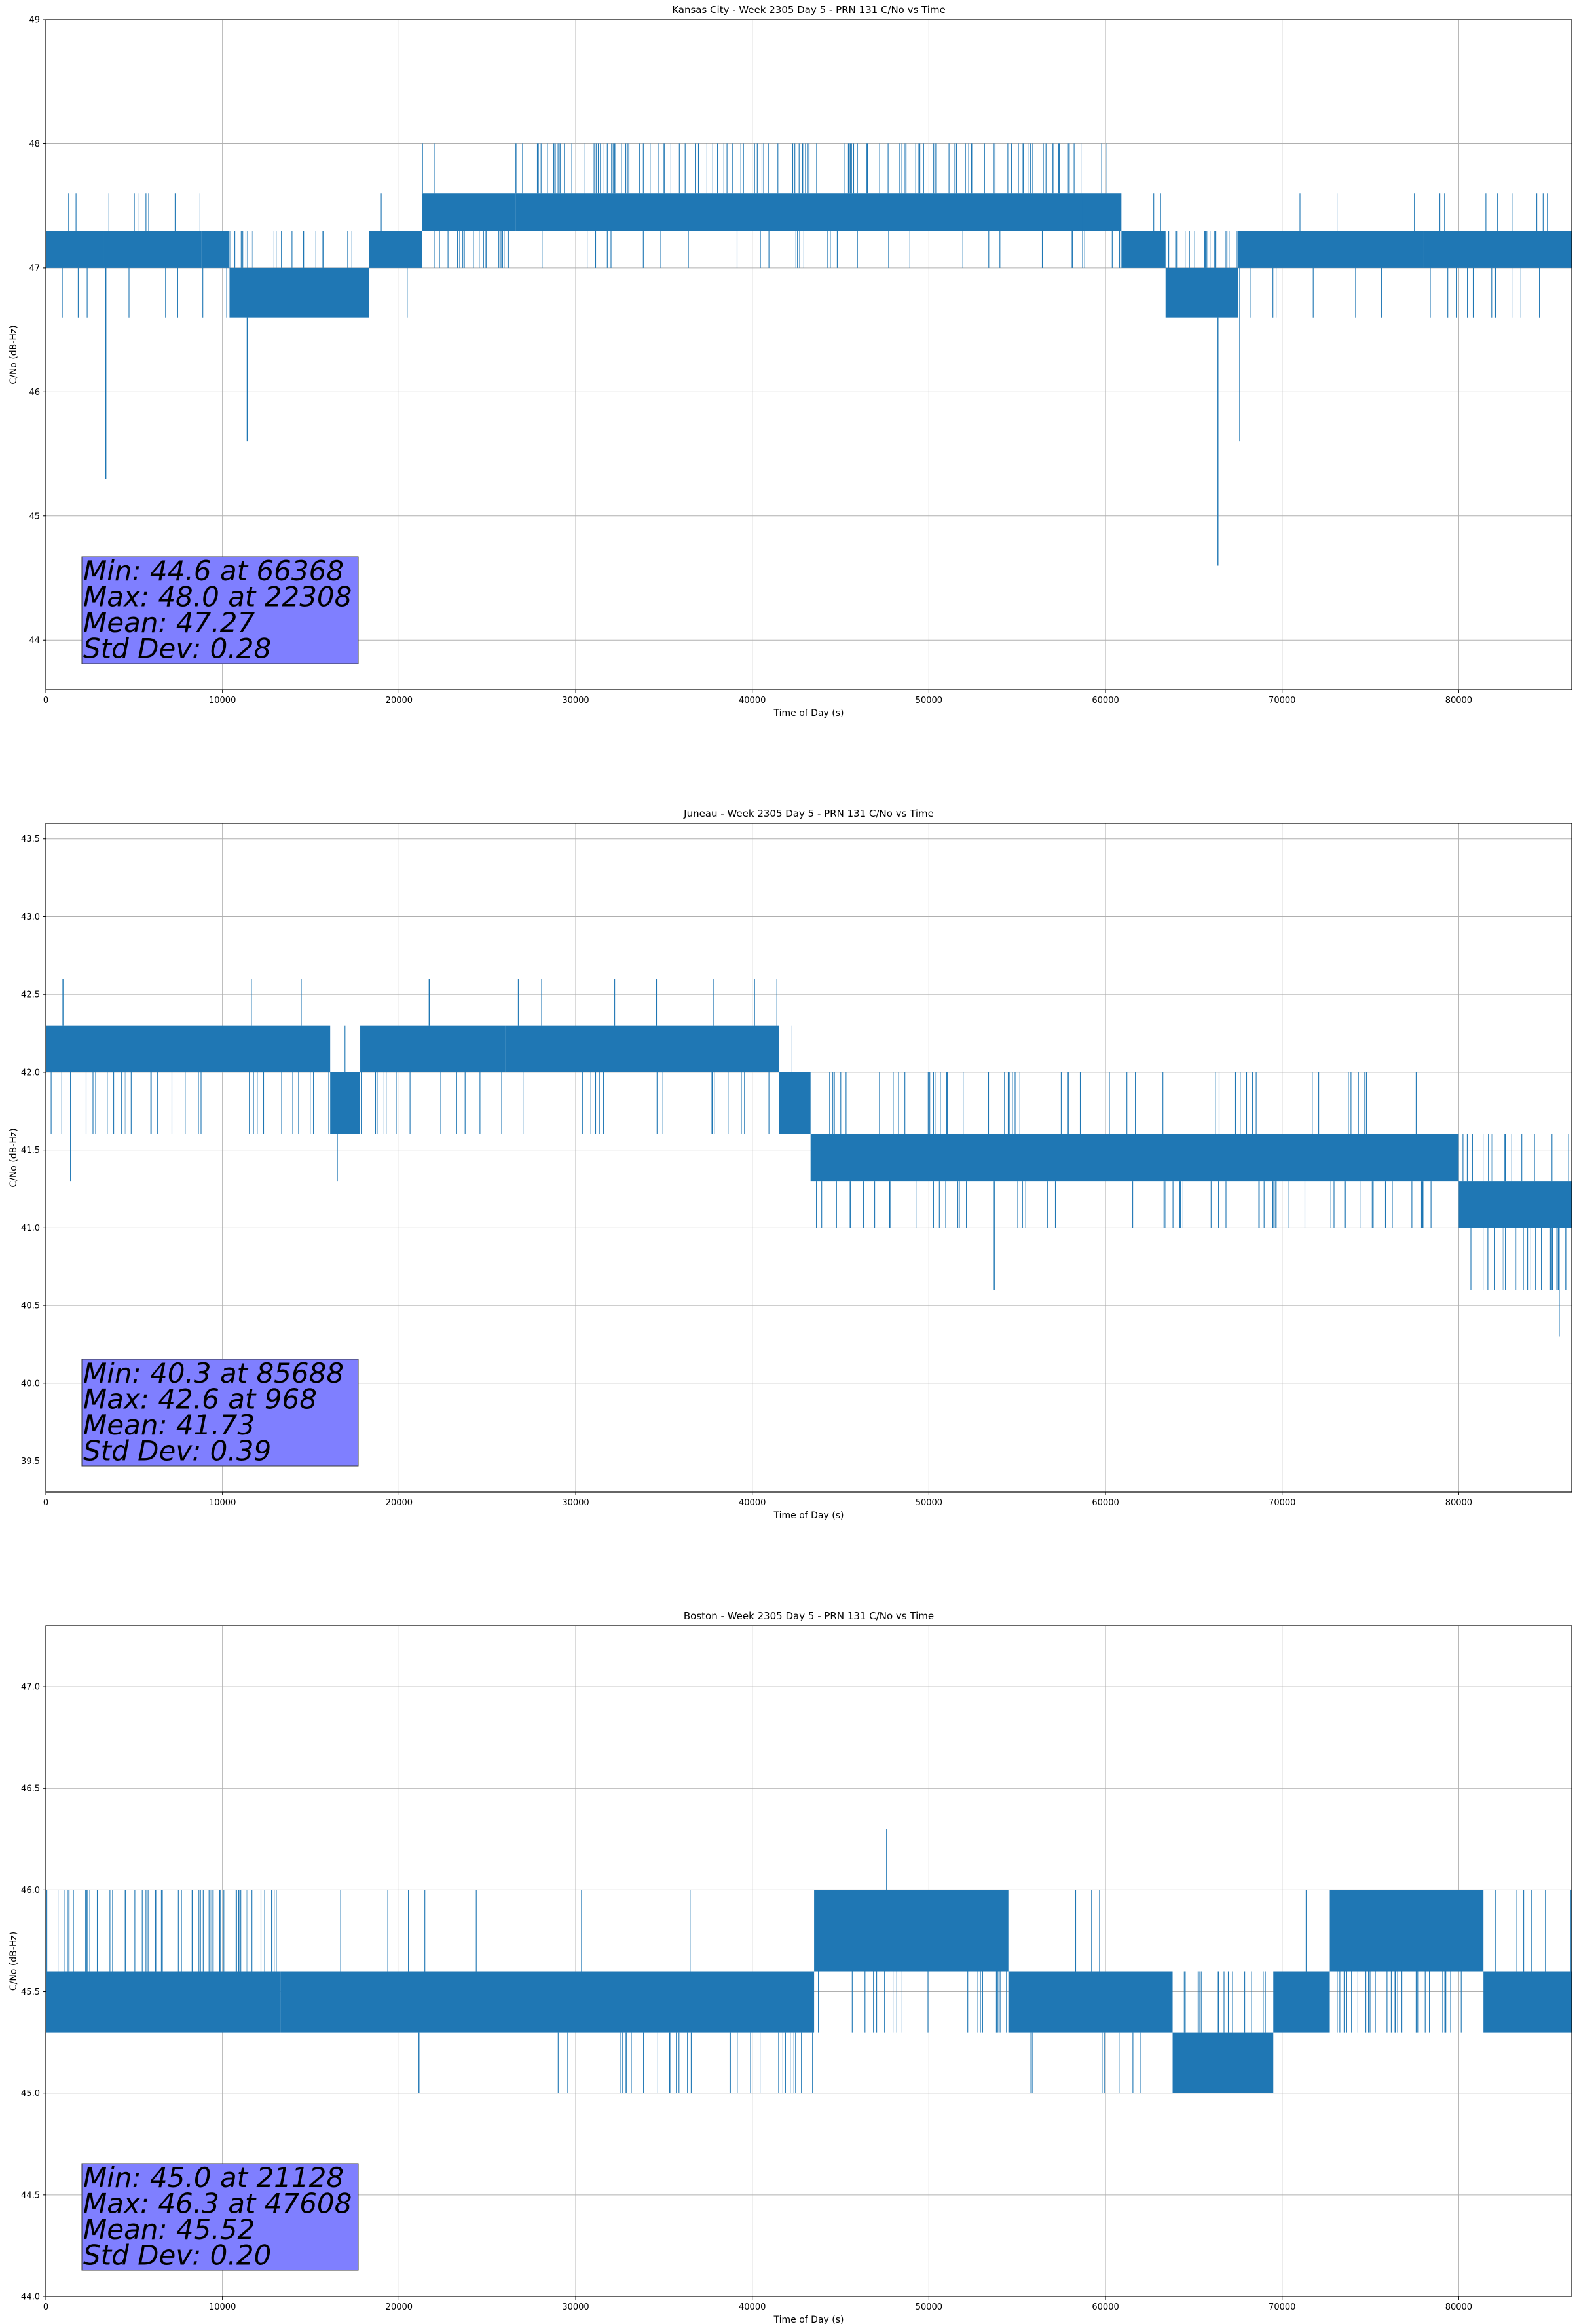  I want to click on y-tick-label: 45, so click(34, 516).